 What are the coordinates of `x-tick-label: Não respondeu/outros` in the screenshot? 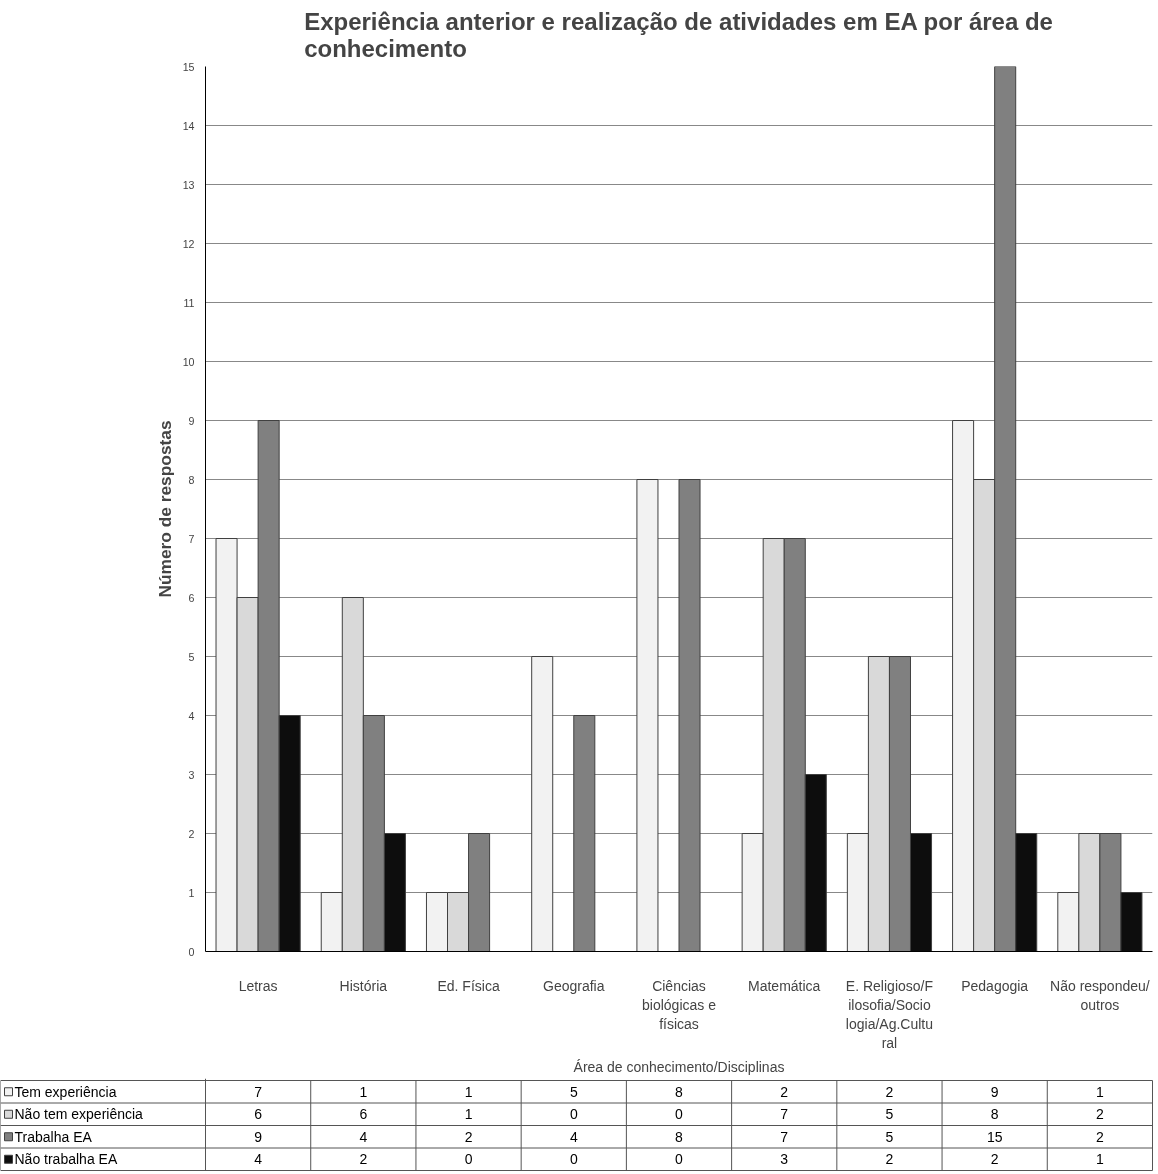 It's located at (1100, 995).